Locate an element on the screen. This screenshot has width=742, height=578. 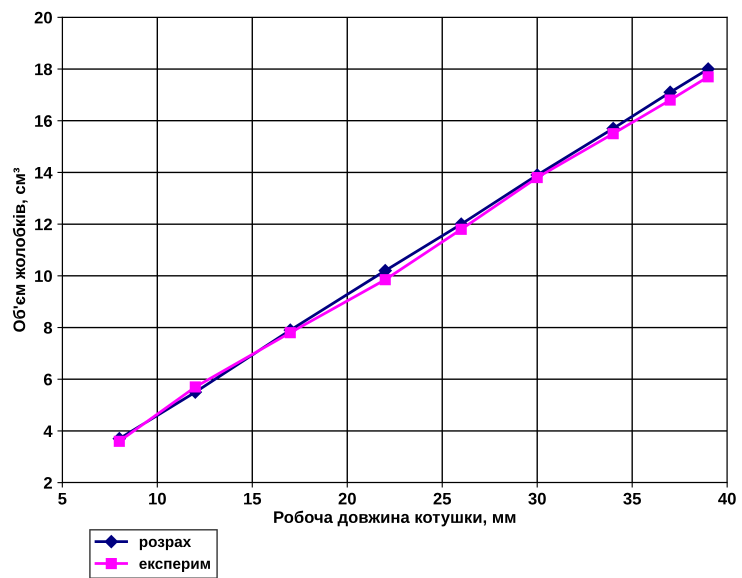
x-axis-title: Робоча довжина котушки, мм is located at coordinates (395, 518).